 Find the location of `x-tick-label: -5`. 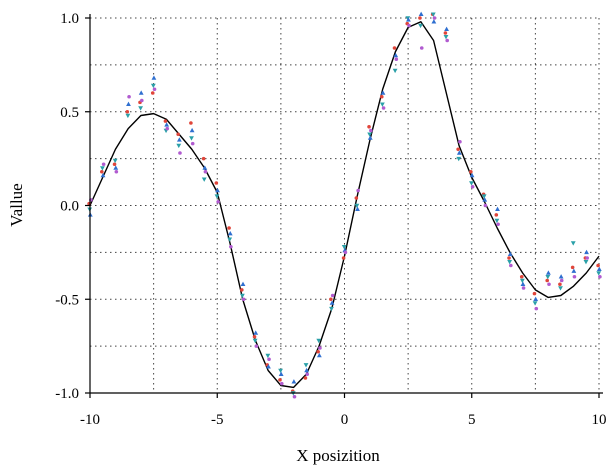

x-tick-label: -5 is located at coordinates (217, 420).